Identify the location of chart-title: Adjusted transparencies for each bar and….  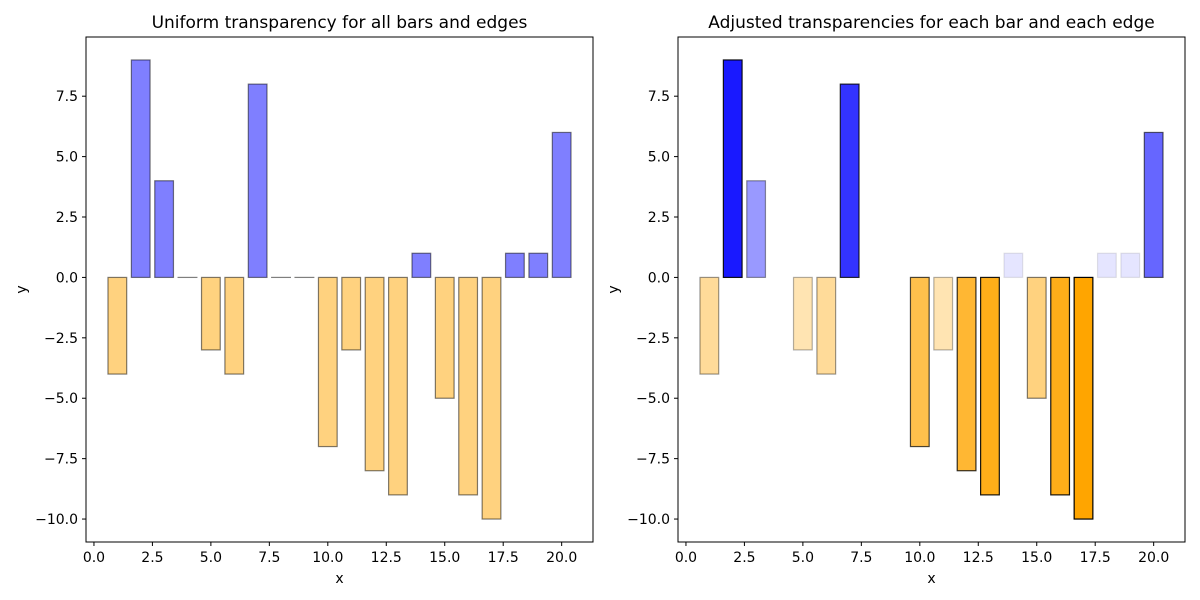
(931, 23).